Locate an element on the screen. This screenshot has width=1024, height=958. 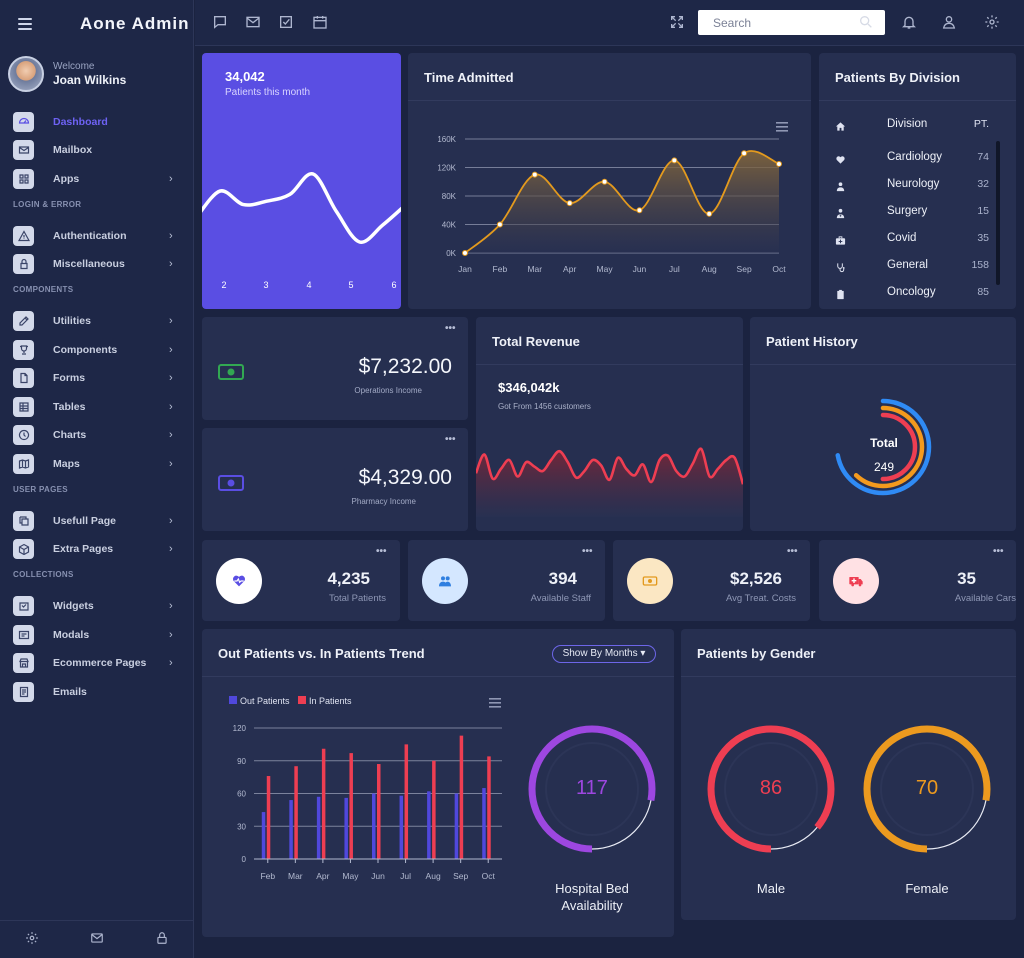
sidebar-item-label: Dashboard is located at coordinates (80, 122).